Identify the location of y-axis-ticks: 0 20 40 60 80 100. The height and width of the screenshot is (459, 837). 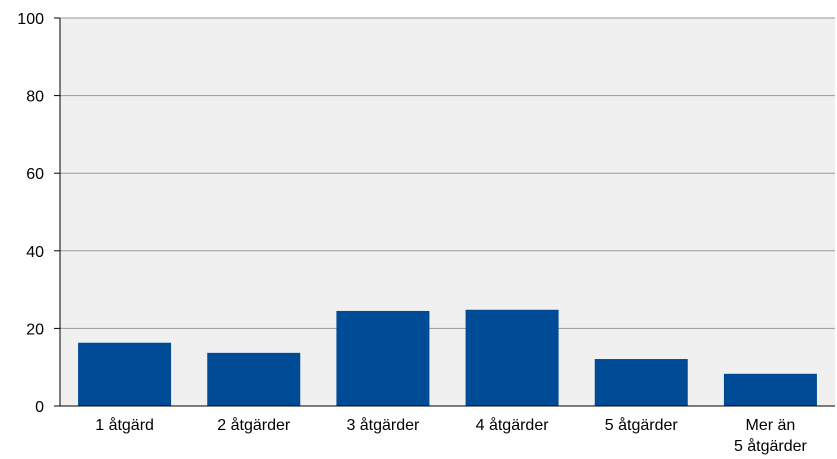
(38, 213).